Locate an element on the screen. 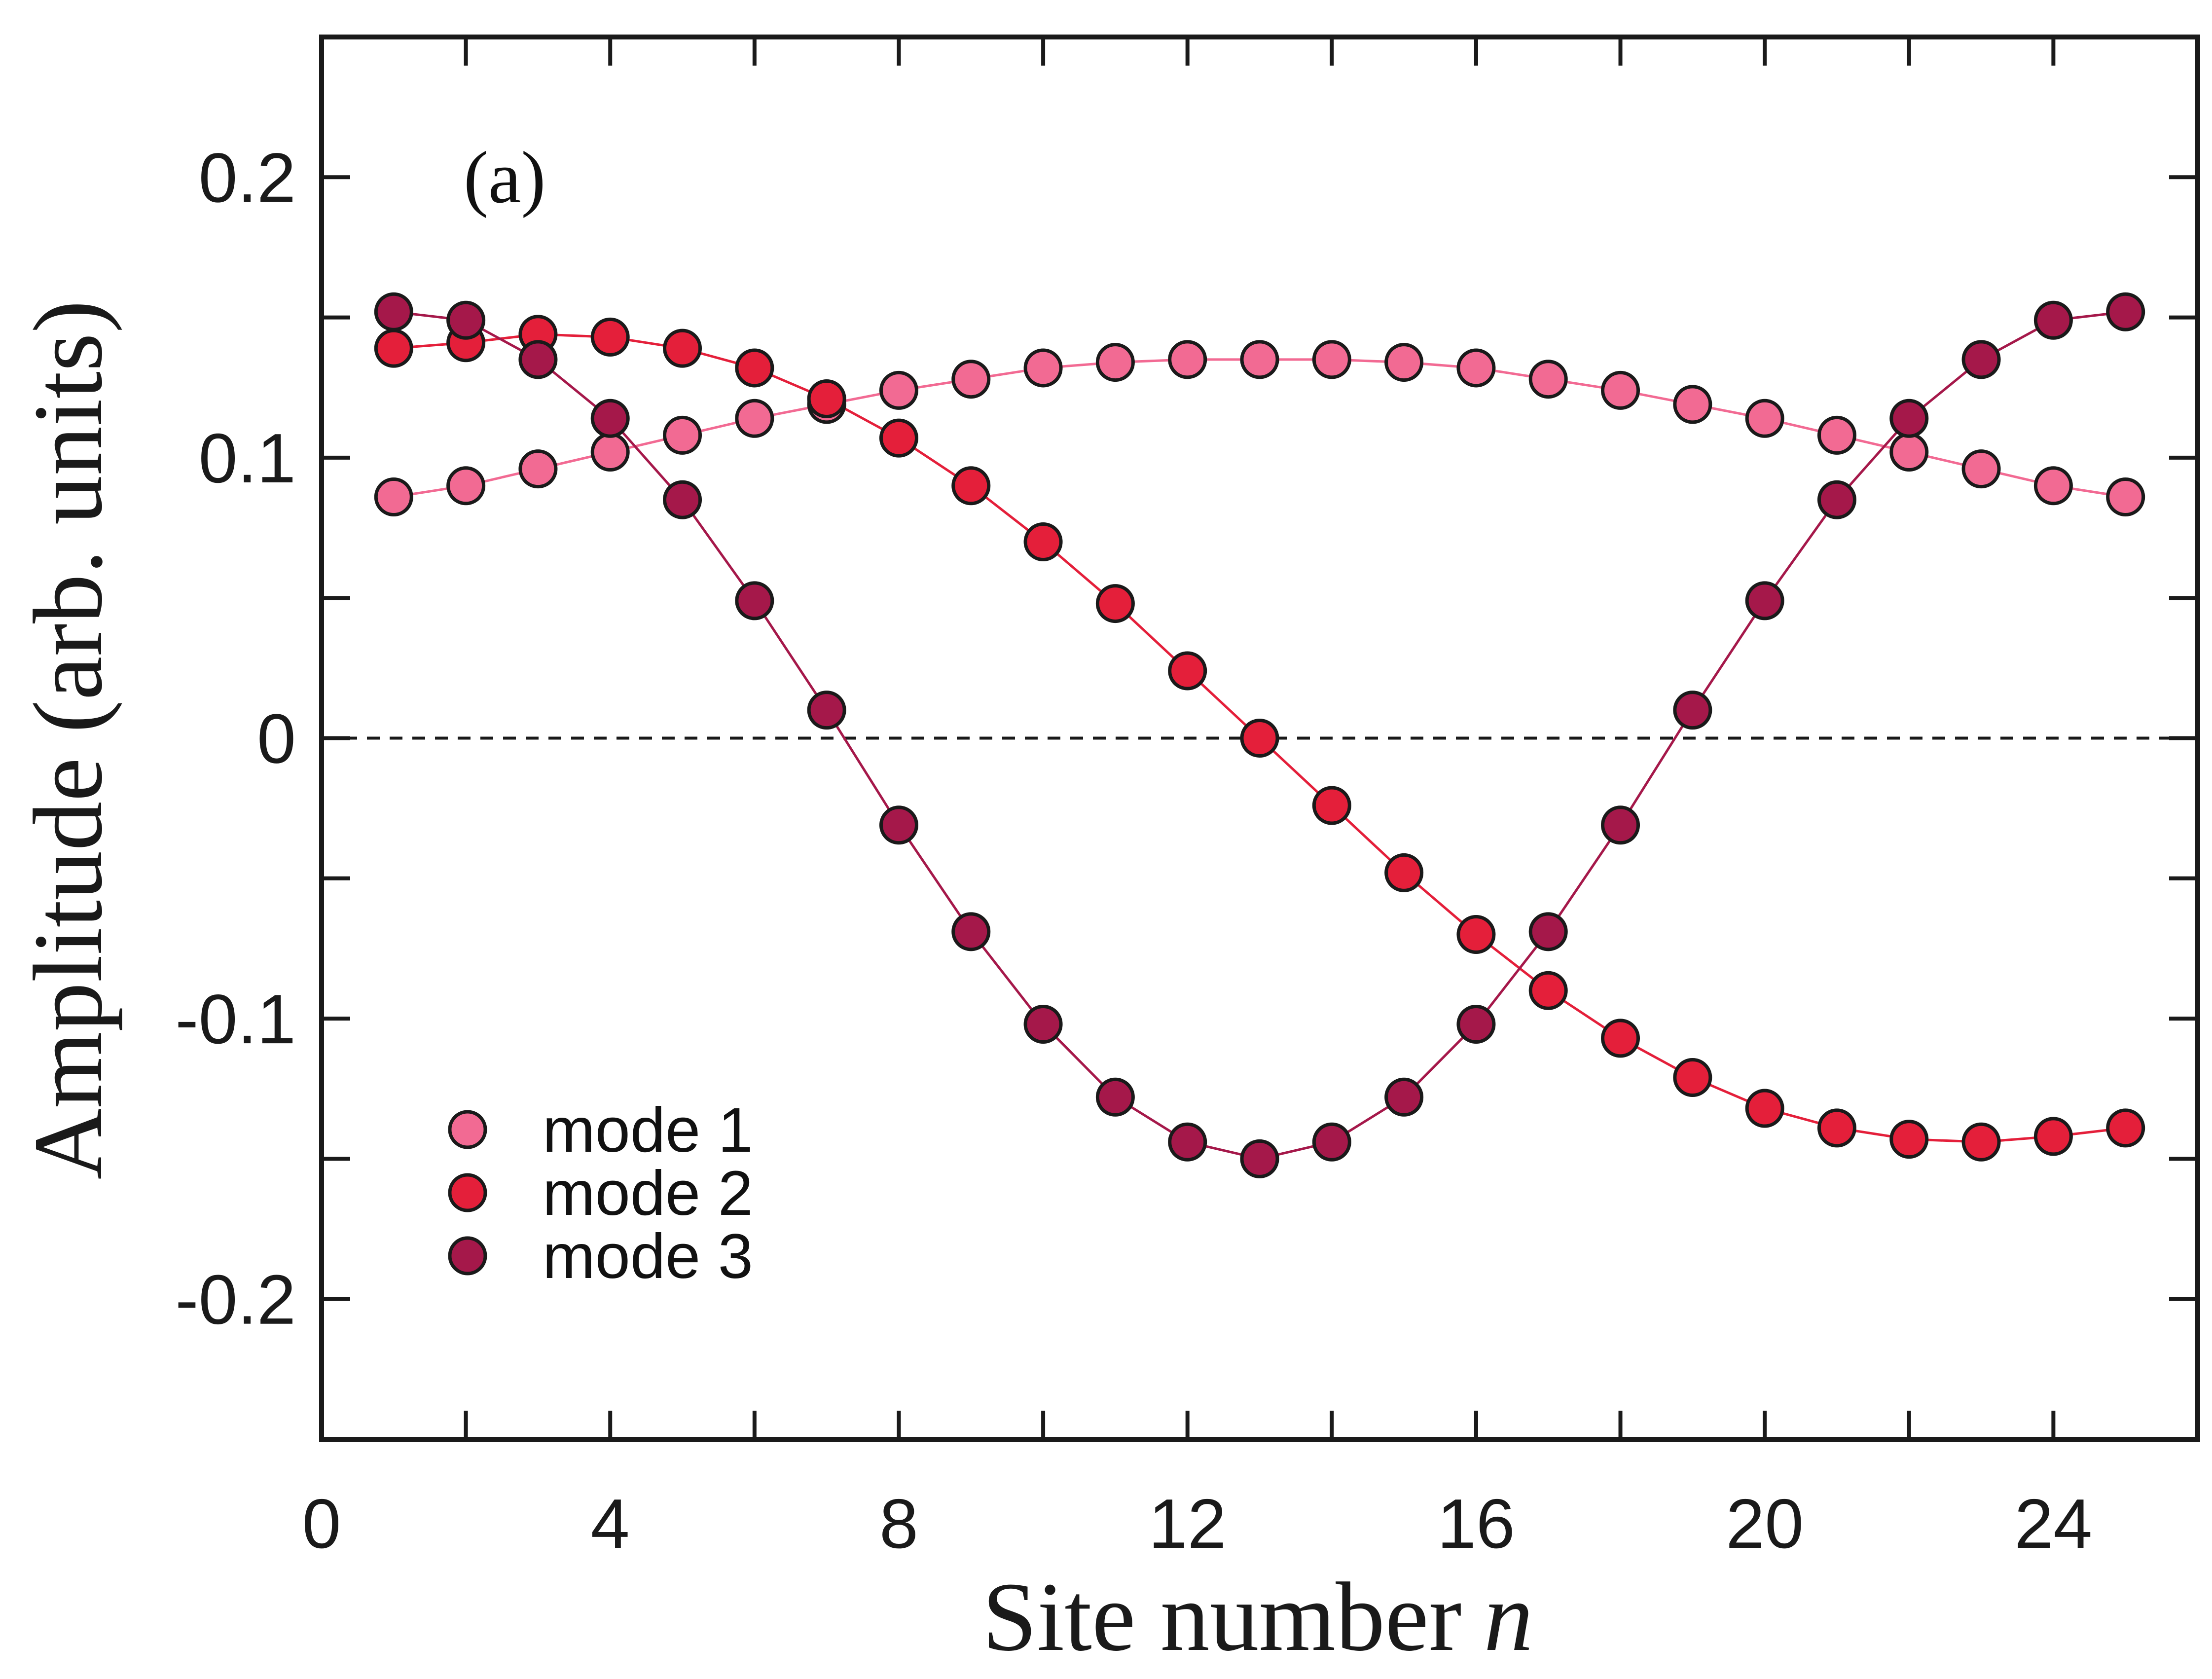  y-tick-label: -0.1 is located at coordinates (236, 1019).